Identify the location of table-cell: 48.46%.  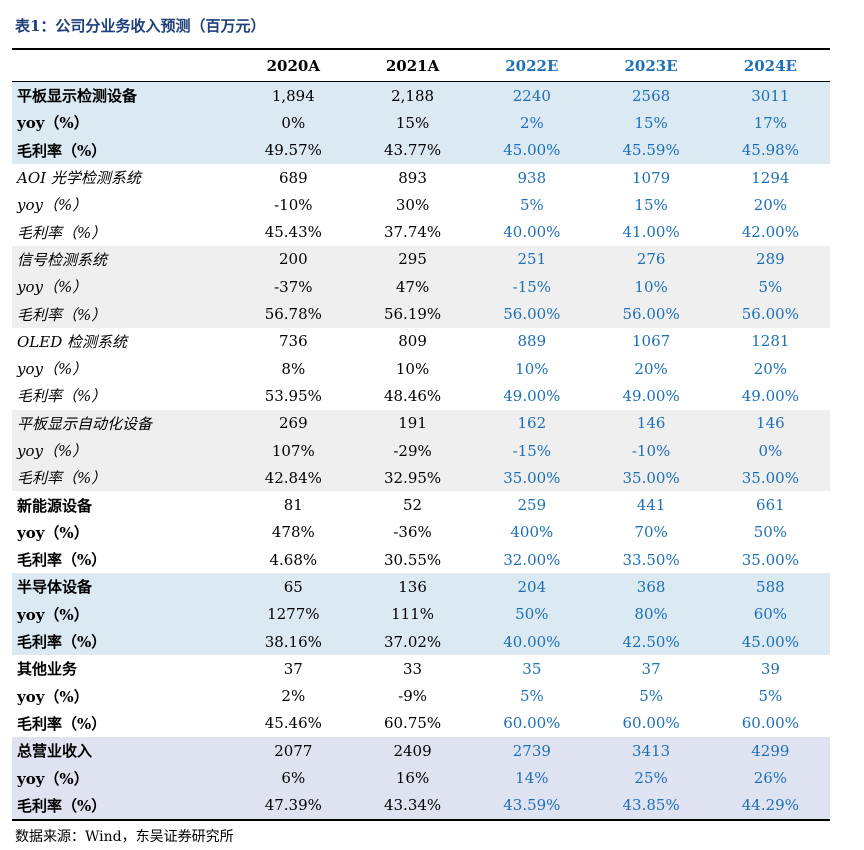
(412, 395).